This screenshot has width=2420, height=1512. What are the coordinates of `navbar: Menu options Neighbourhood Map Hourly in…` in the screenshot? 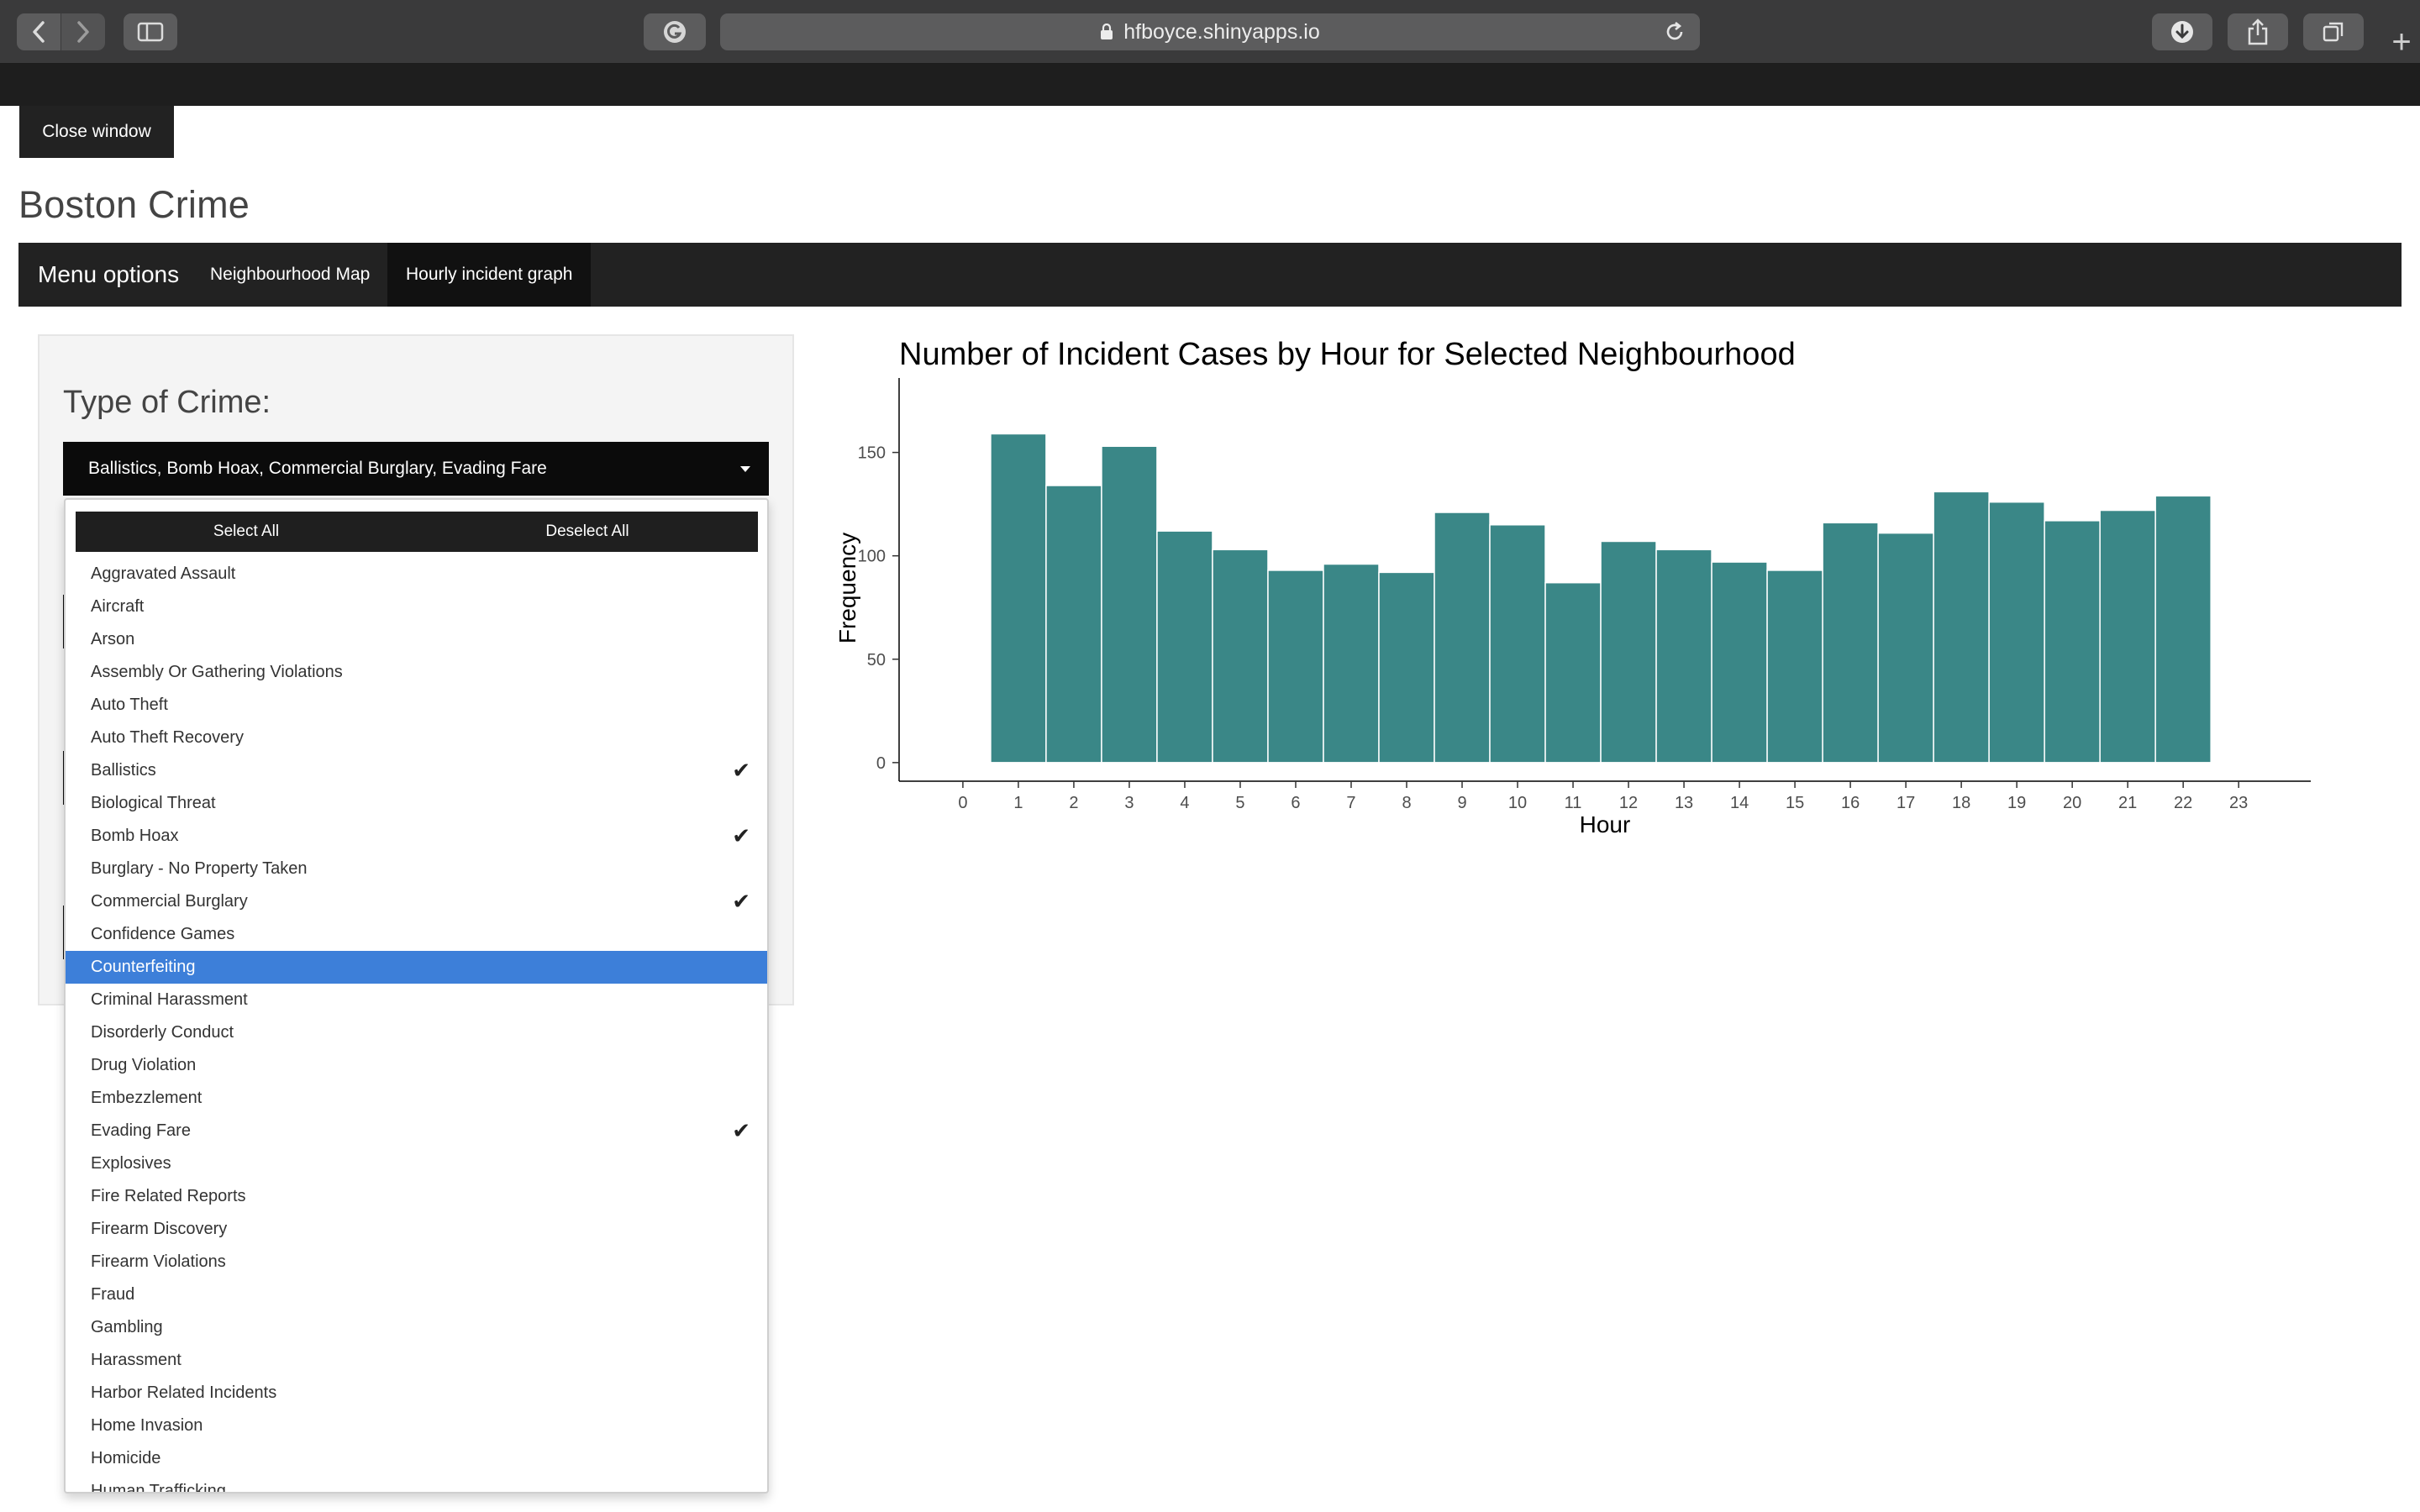 It's located at (1210, 275).